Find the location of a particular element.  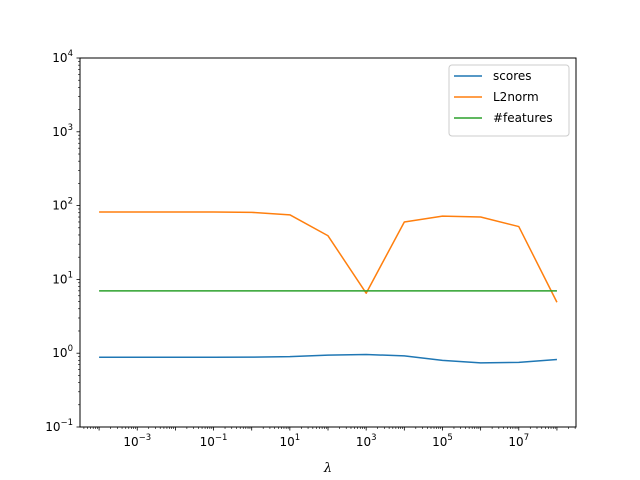

x-tick-label: 10⁻³ is located at coordinates (137, 441).